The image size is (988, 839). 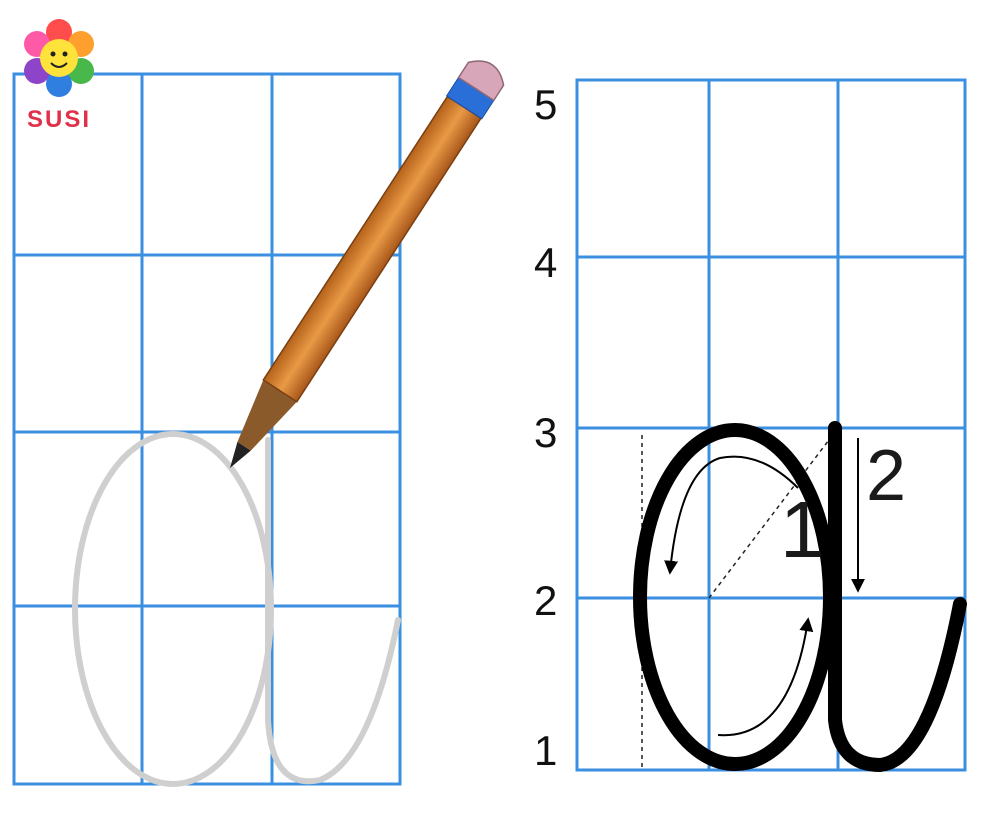 What do you see at coordinates (546, 432) in the screenshot?
I see `row-label-3: 3` at bounding box center [546, 432].